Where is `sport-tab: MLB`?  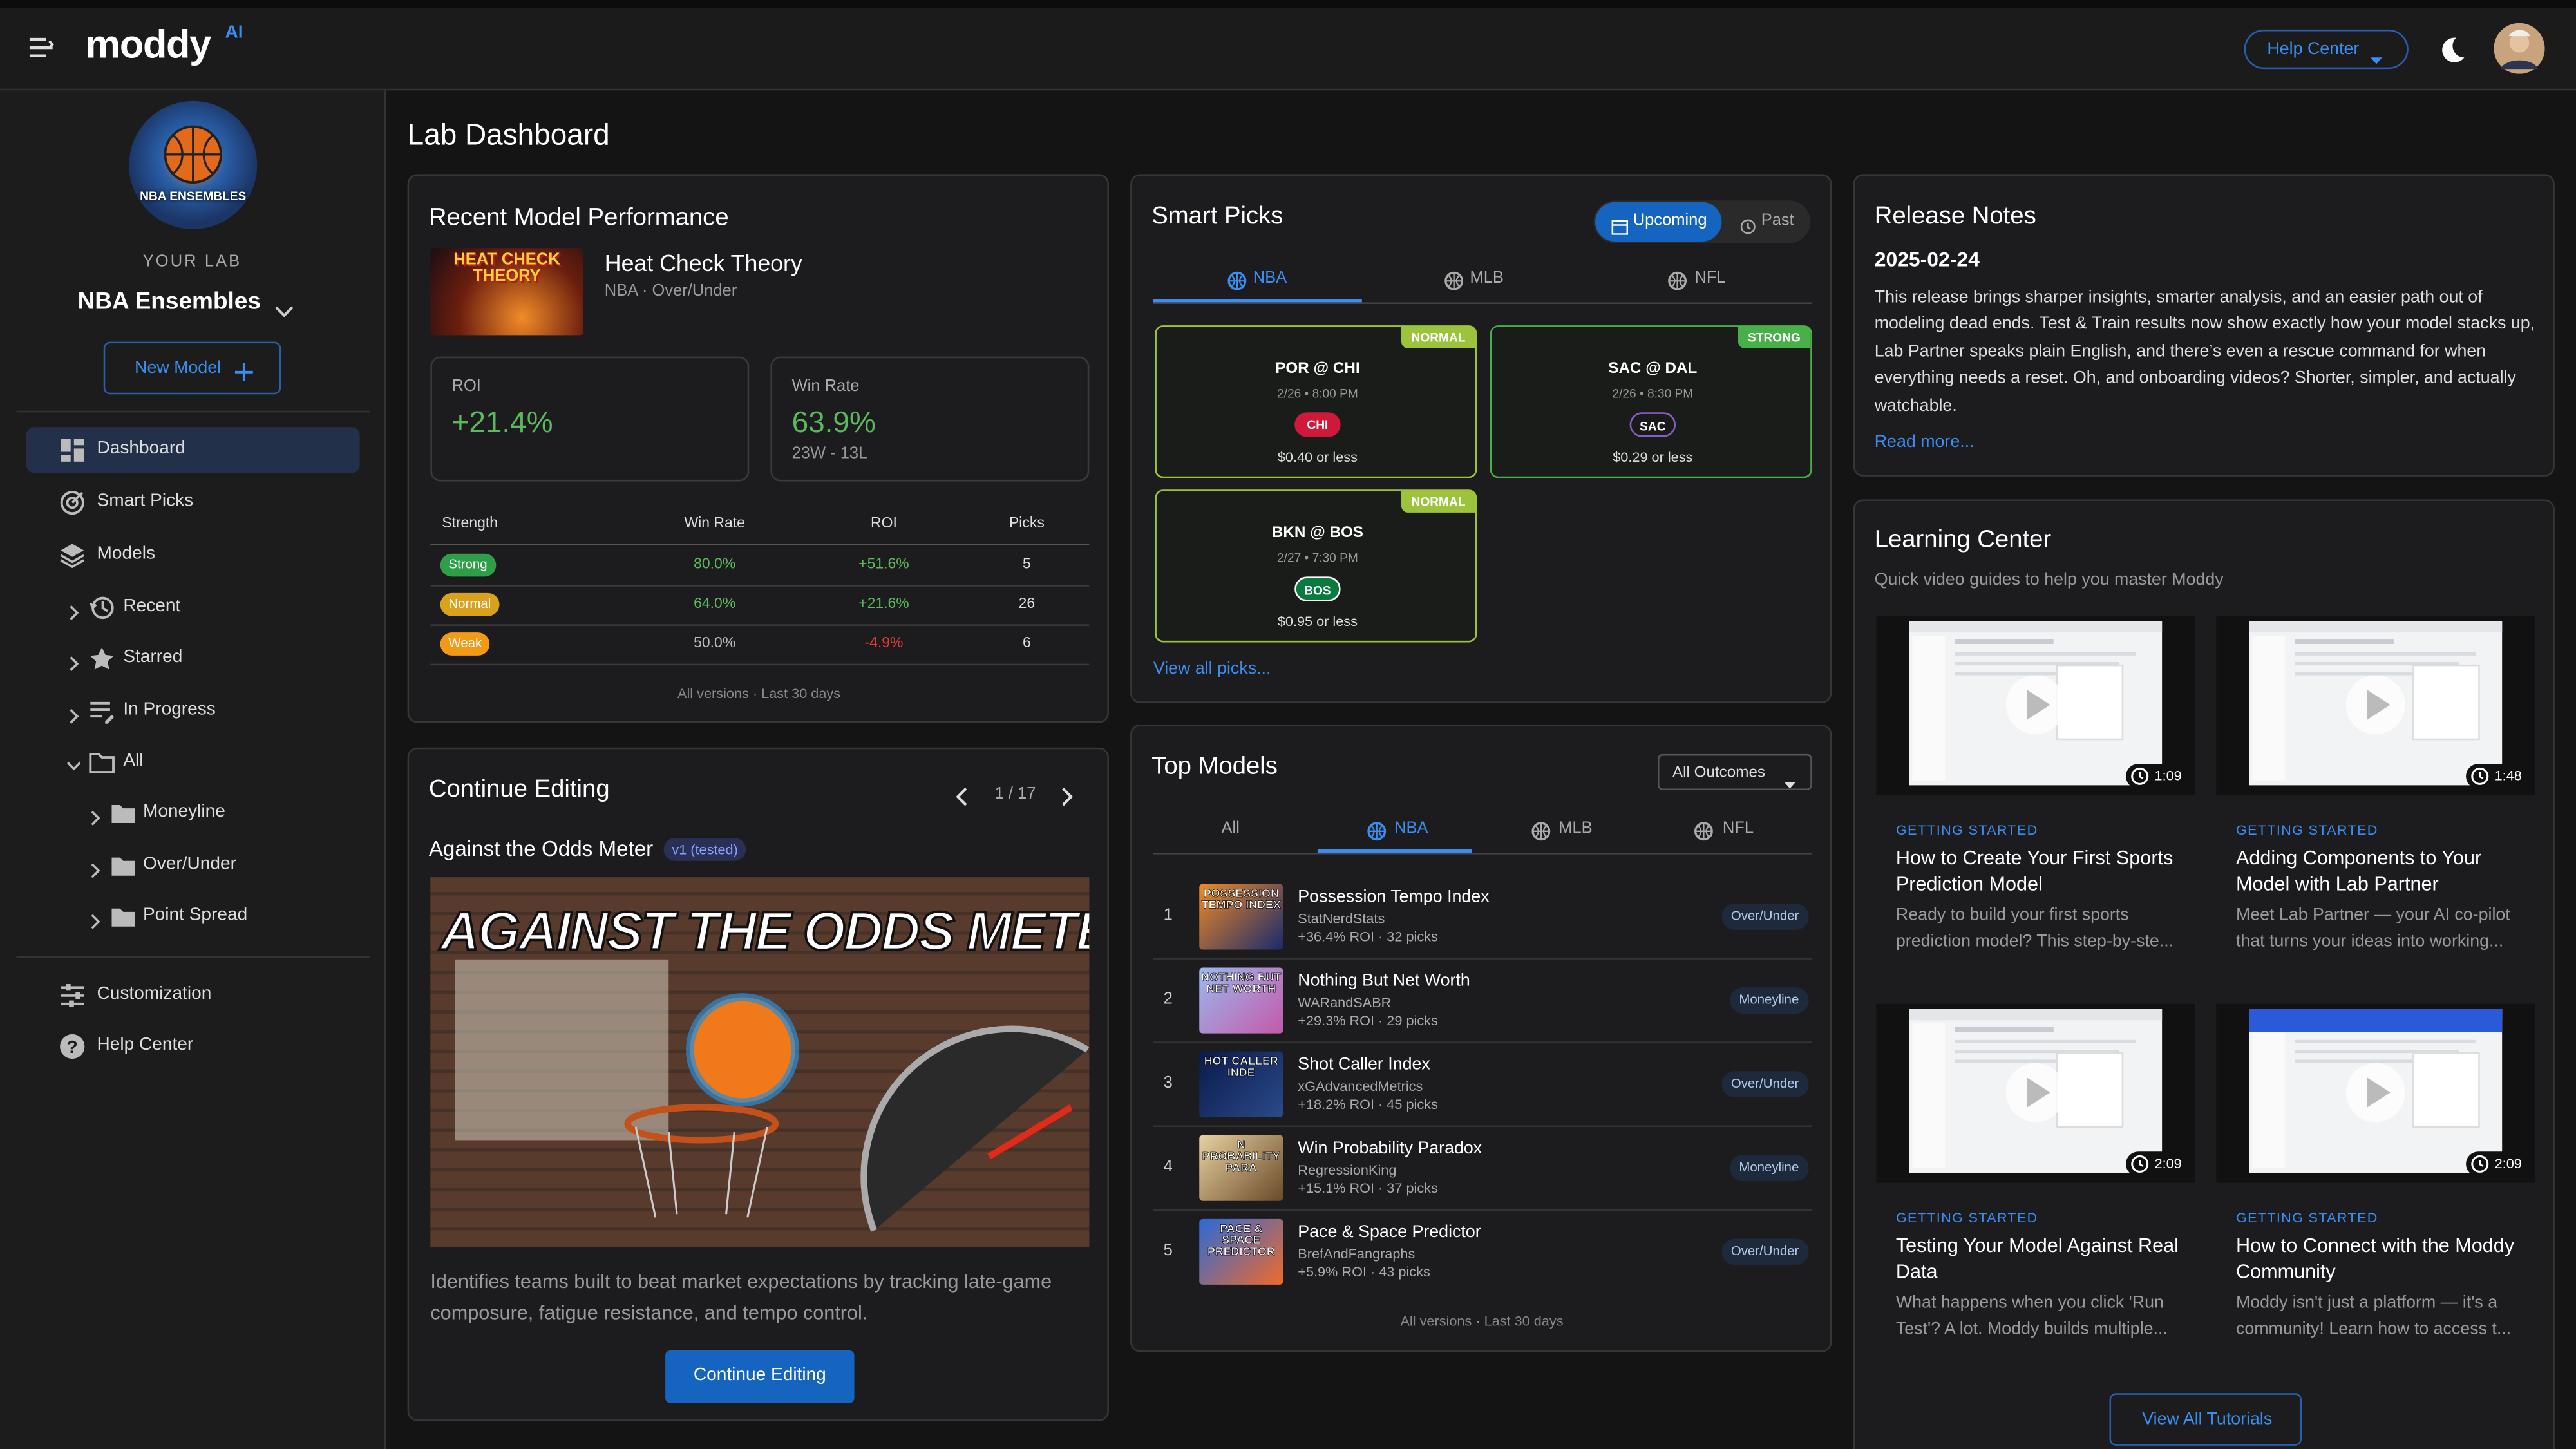 sport-tab: MLB is located at coordinates (1487, 278).